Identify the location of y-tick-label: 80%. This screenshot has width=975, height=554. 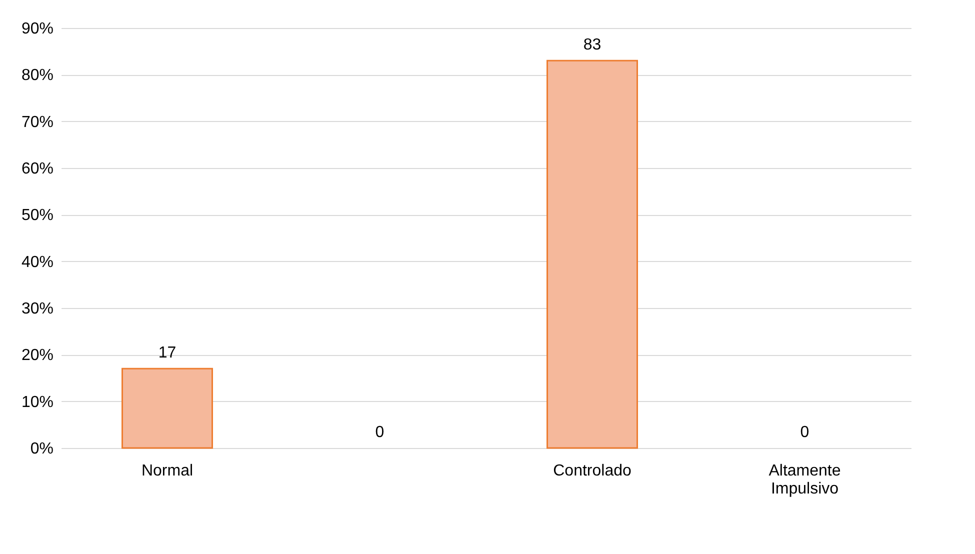
(37, 75).